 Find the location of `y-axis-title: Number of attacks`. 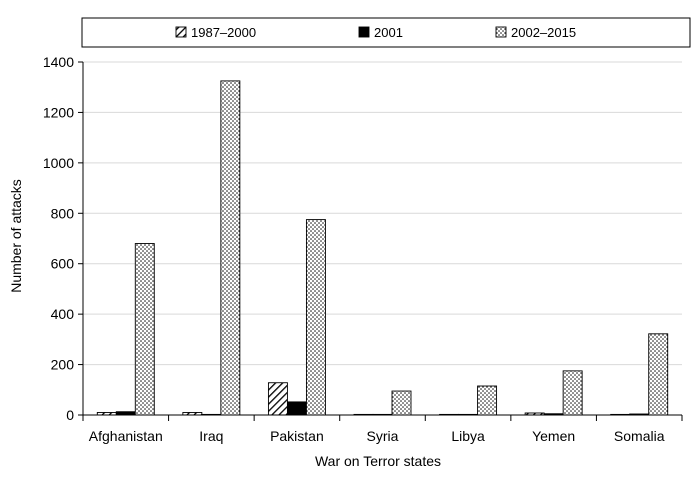

y-axis-title: Number of attacks is located at coordinates (16, 236).